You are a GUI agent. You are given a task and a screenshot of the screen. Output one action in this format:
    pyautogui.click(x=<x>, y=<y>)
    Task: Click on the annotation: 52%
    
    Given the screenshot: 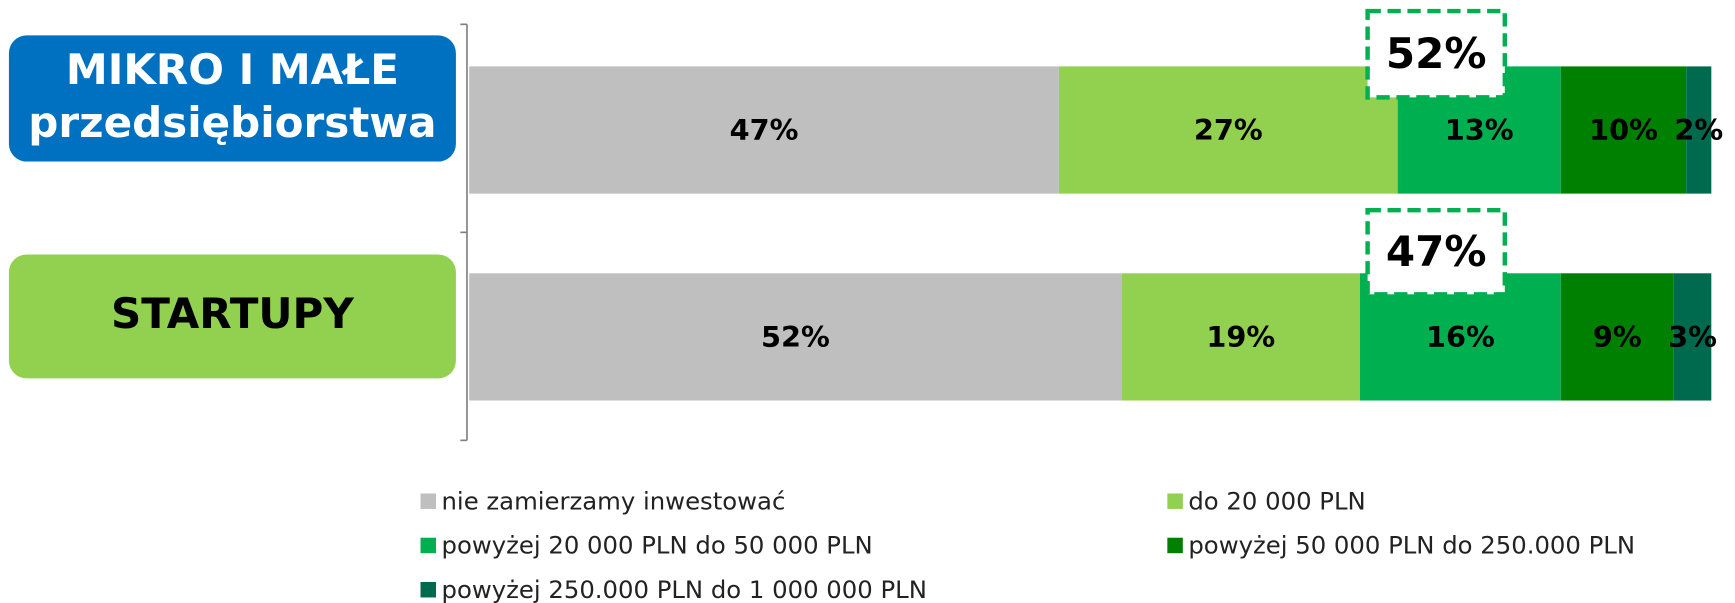 What is the action you would take?
    pyautogui.click(x=1436, y=53)
    